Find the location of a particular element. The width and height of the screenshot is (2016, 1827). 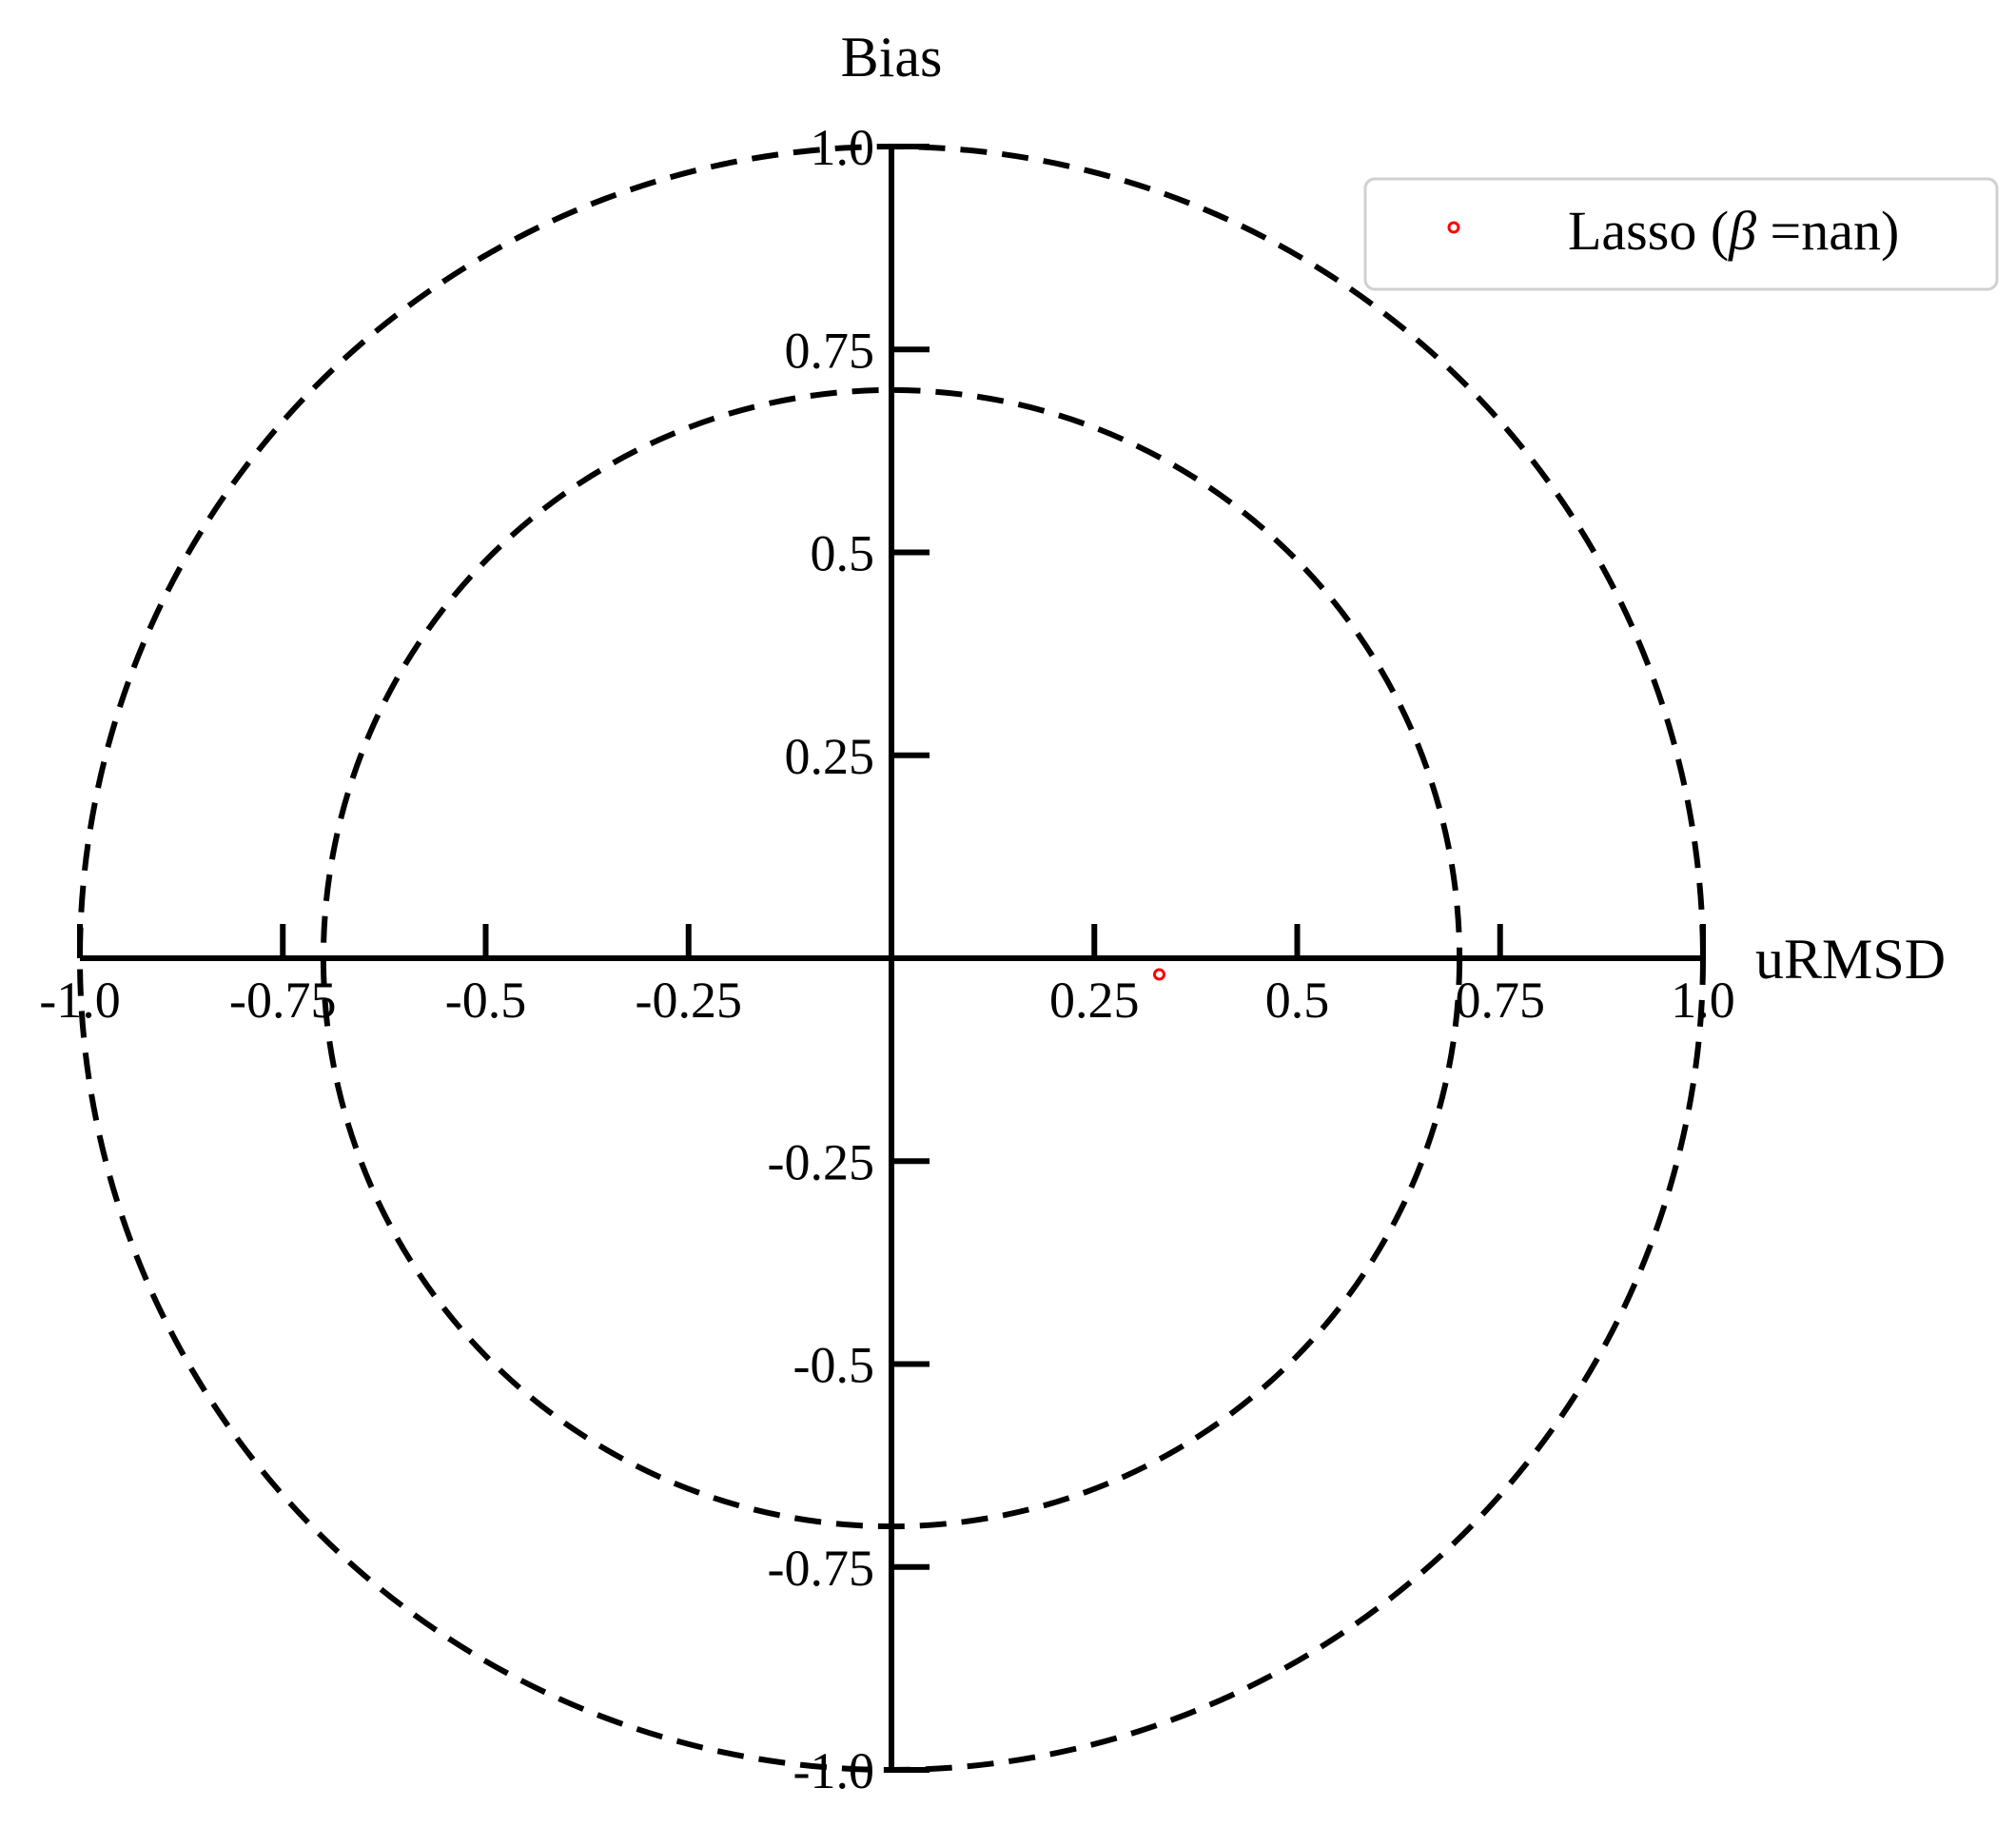

y-tick-label: -0.75 is located at coordinates (821, 1568).